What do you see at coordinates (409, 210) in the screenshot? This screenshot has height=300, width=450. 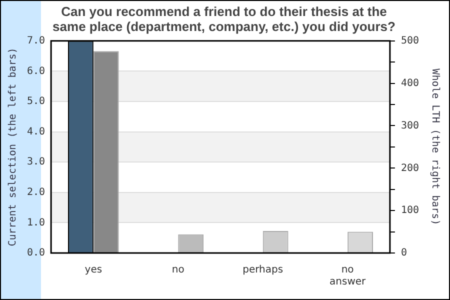 I see `y2-tick-label: 100` at bounding box center [409, 210].